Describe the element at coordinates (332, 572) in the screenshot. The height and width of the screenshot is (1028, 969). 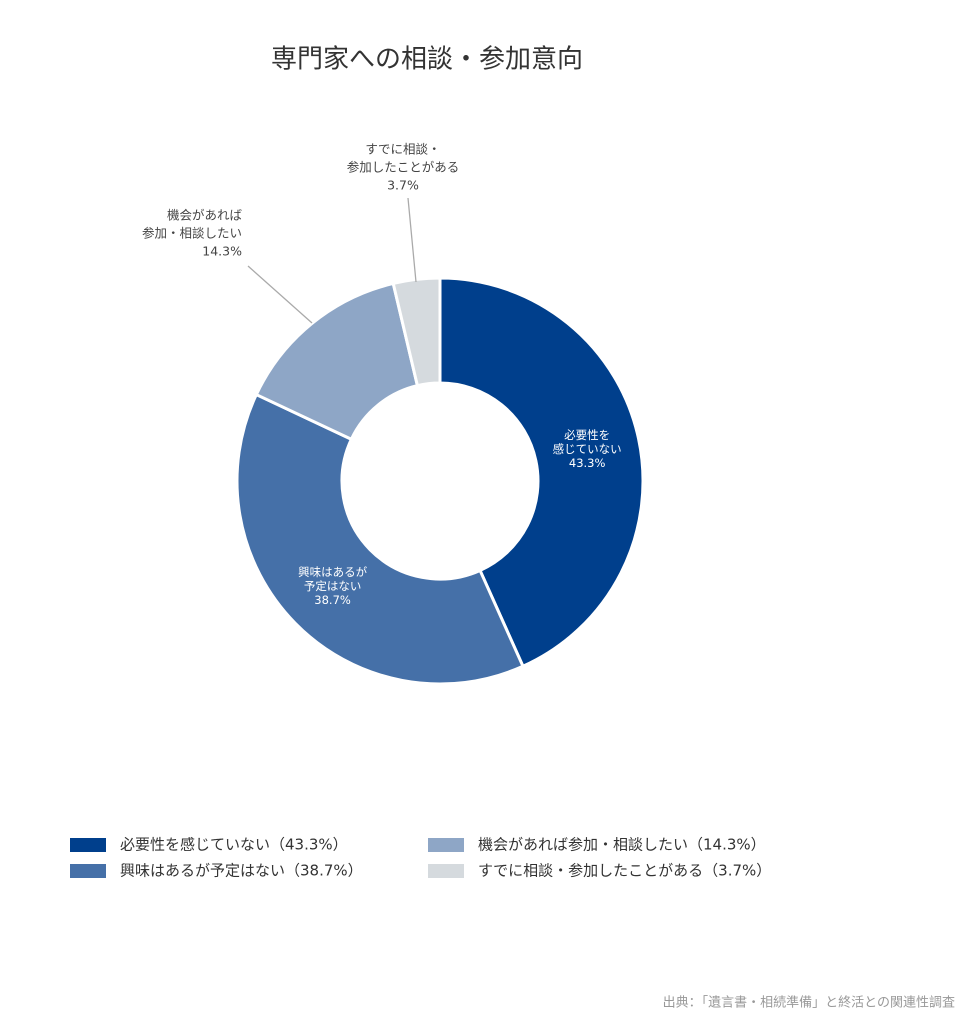
I see `slice-label: 興味はあるが` at that location.